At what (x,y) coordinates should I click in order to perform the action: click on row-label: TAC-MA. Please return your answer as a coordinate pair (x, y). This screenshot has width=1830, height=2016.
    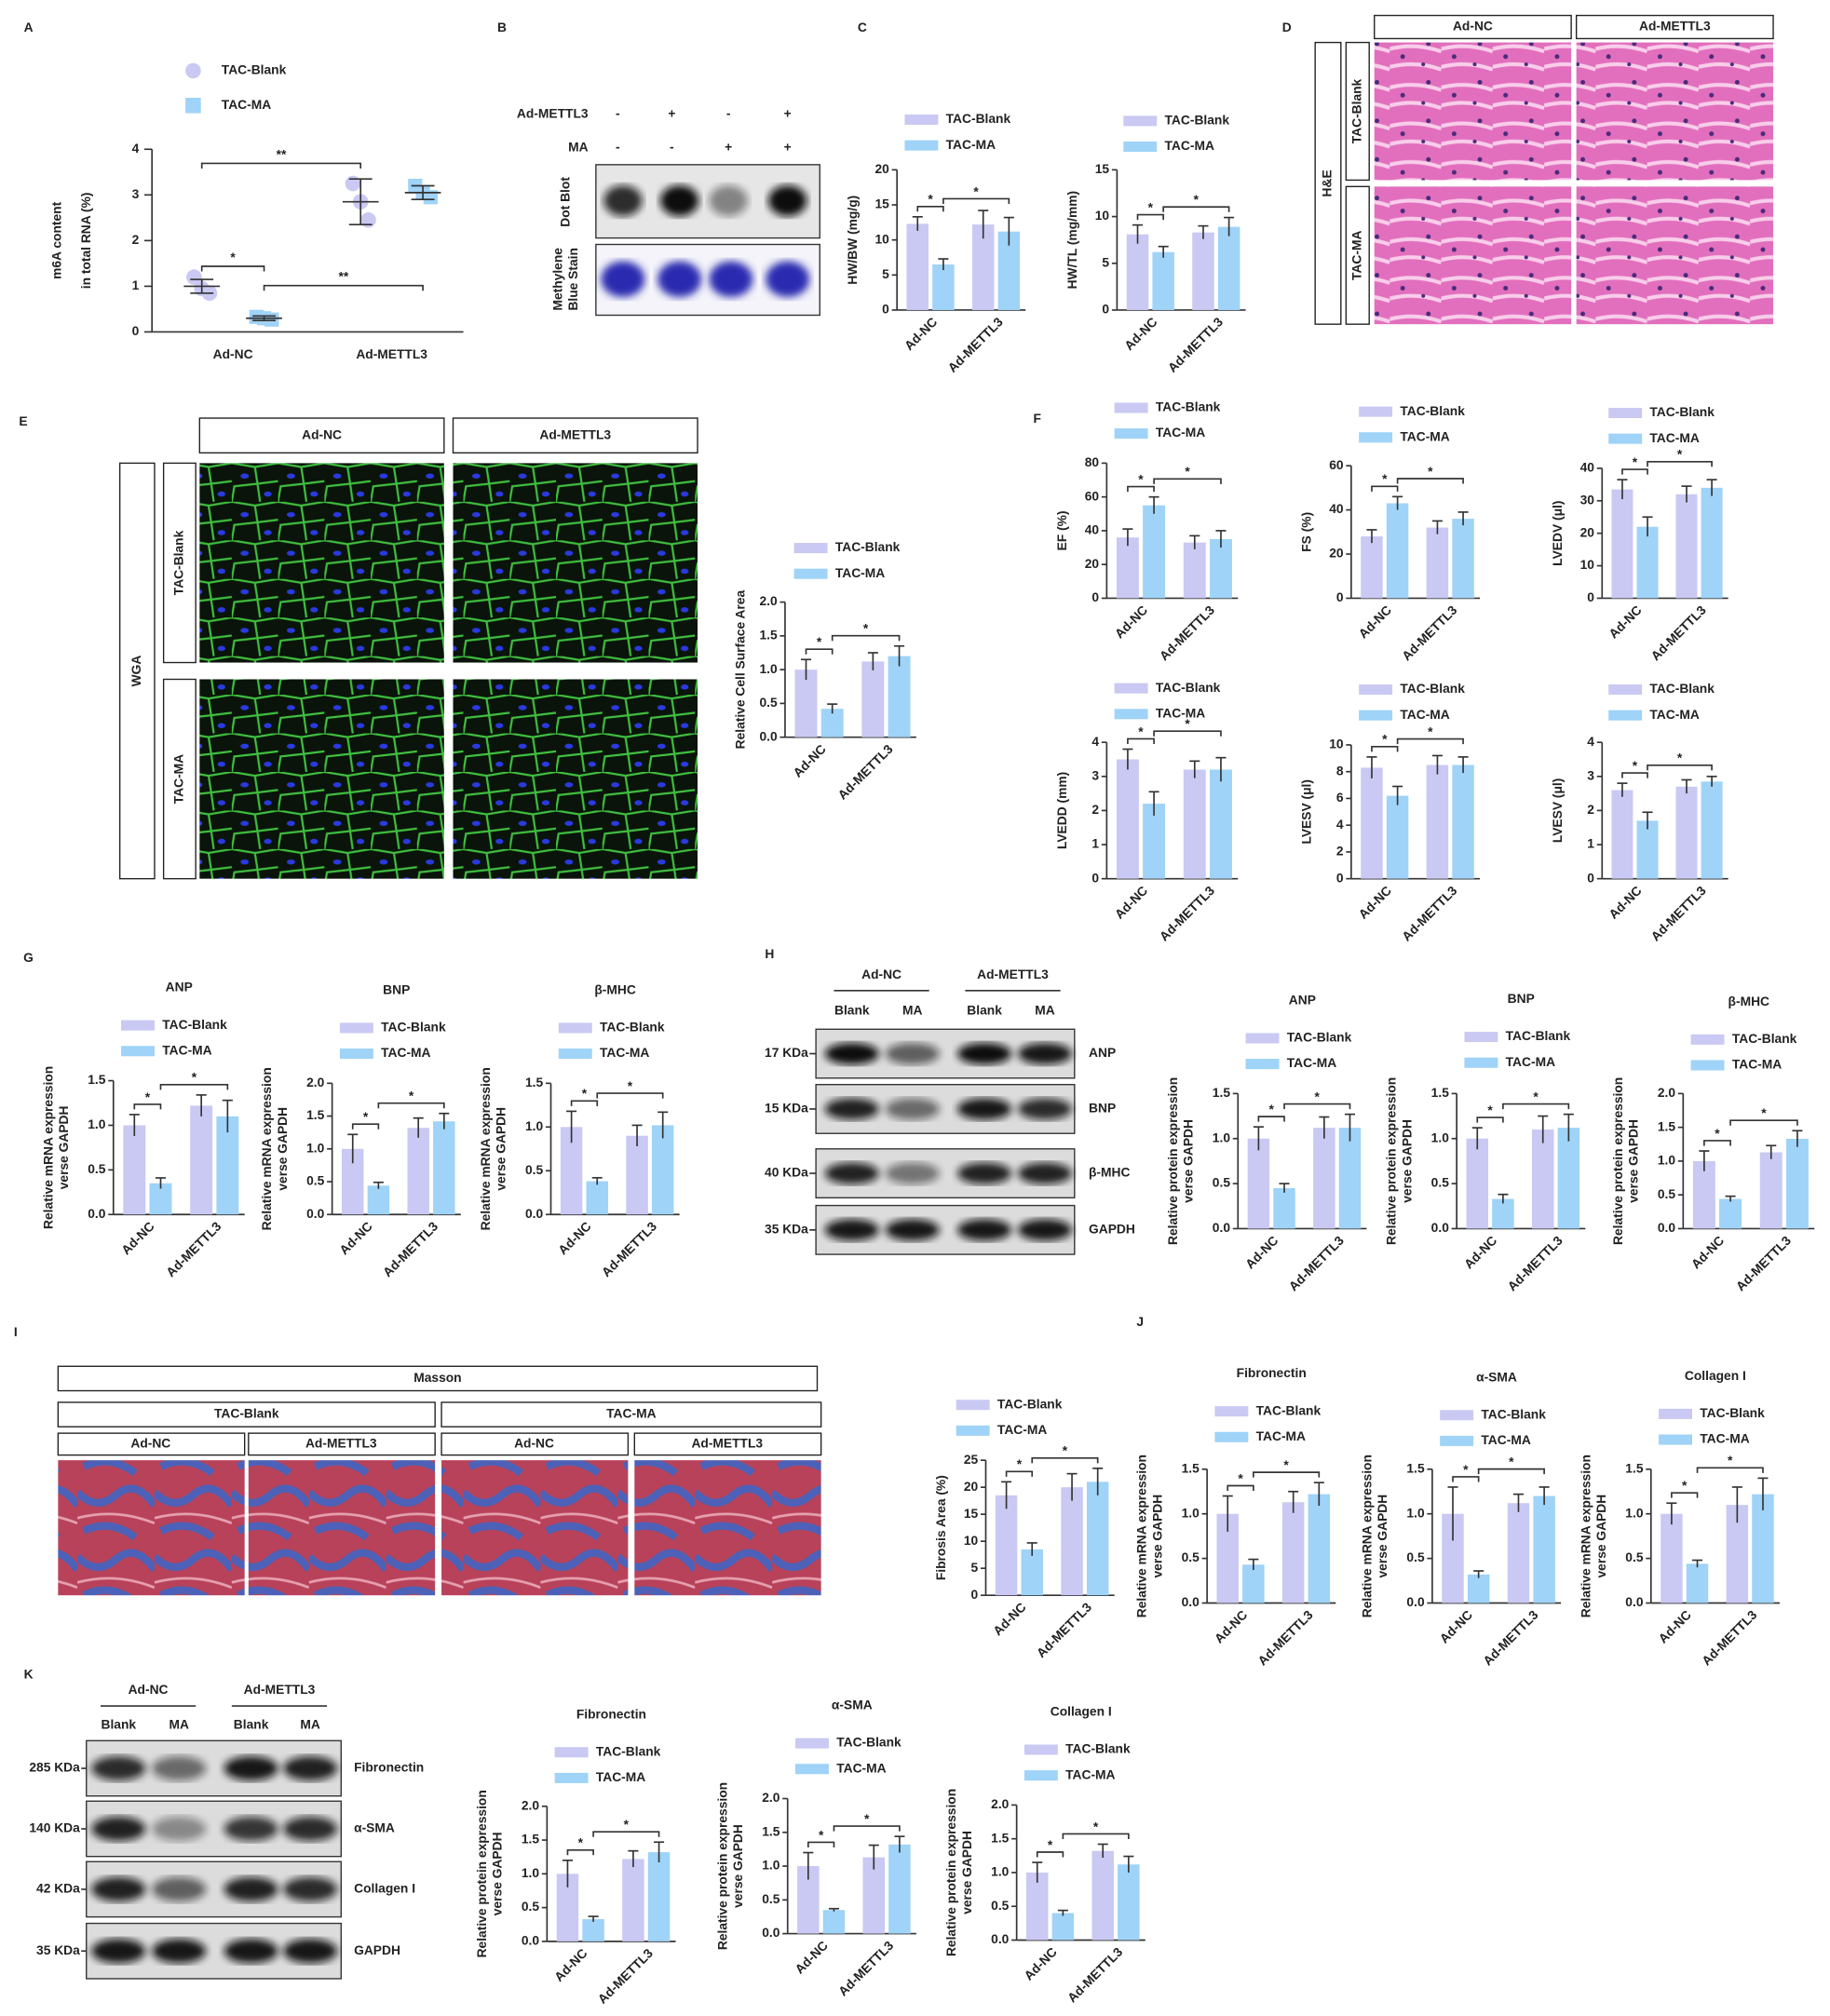
    Looking at the image, I should click on (178, 779).